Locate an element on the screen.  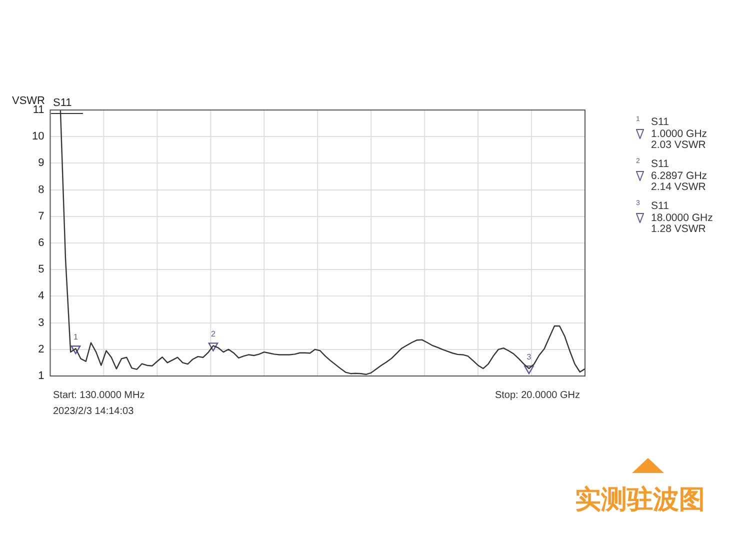
text: 2.03 VSWR is located at coordinates (678, 145).